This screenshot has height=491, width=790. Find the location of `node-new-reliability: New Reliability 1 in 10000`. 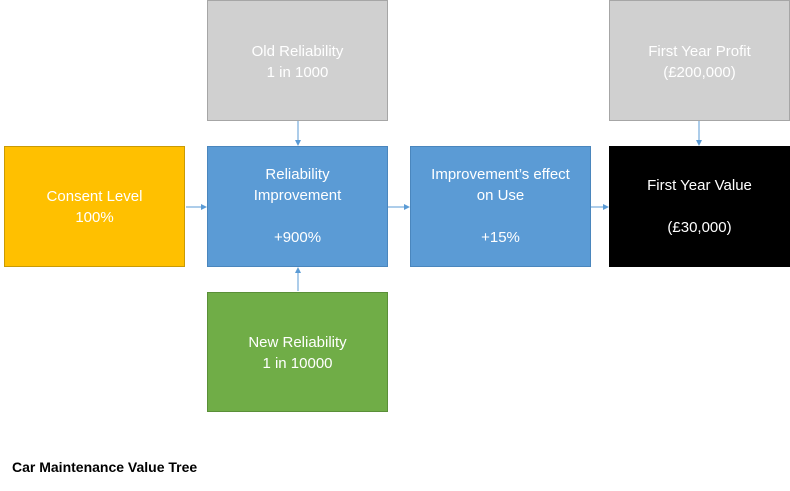

node-new-reliability: New Reliability 1 in 10000 is located at coordinates (297, 352).